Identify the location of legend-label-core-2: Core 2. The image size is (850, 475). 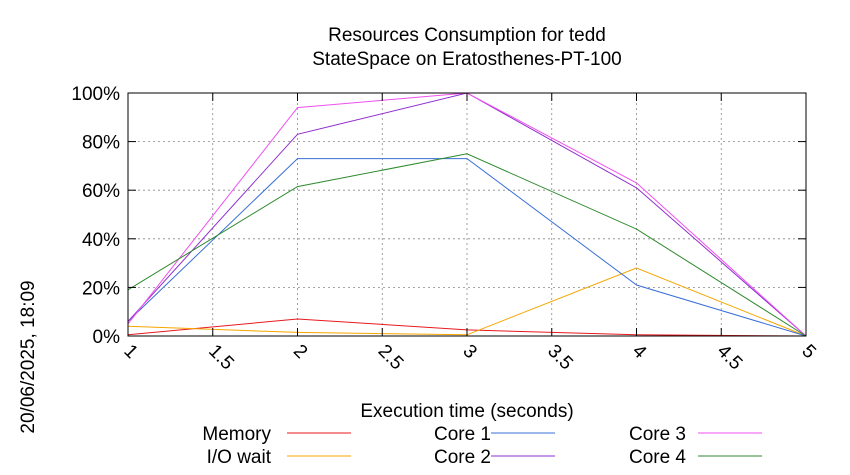
(462, 457).